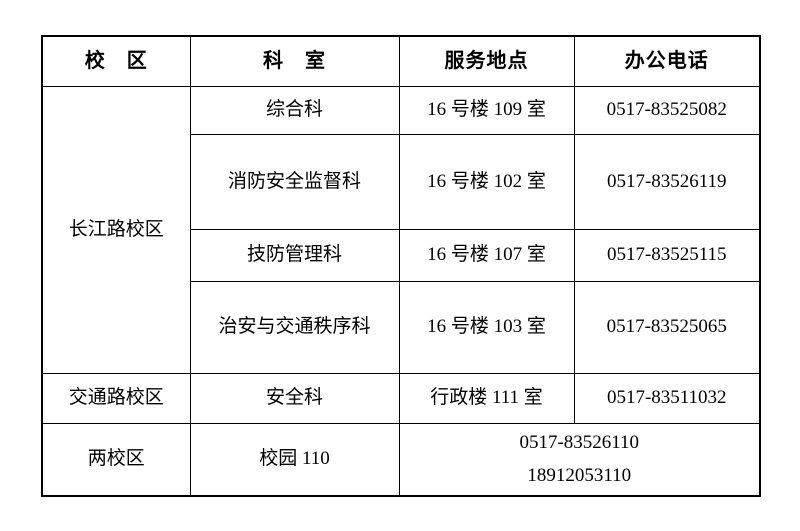 This screenshot has width=800, height=531. I want to click on table-row: 两校区 校园 110 0517-83526110 18912053110, so click(401, 459).